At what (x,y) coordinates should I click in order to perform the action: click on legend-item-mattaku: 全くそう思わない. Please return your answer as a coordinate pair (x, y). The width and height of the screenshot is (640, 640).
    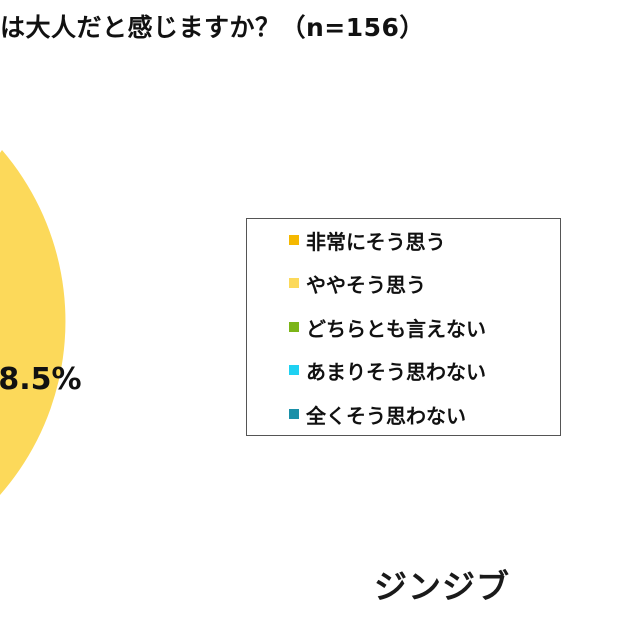
    Looking at the image, I should click on (377, 414).